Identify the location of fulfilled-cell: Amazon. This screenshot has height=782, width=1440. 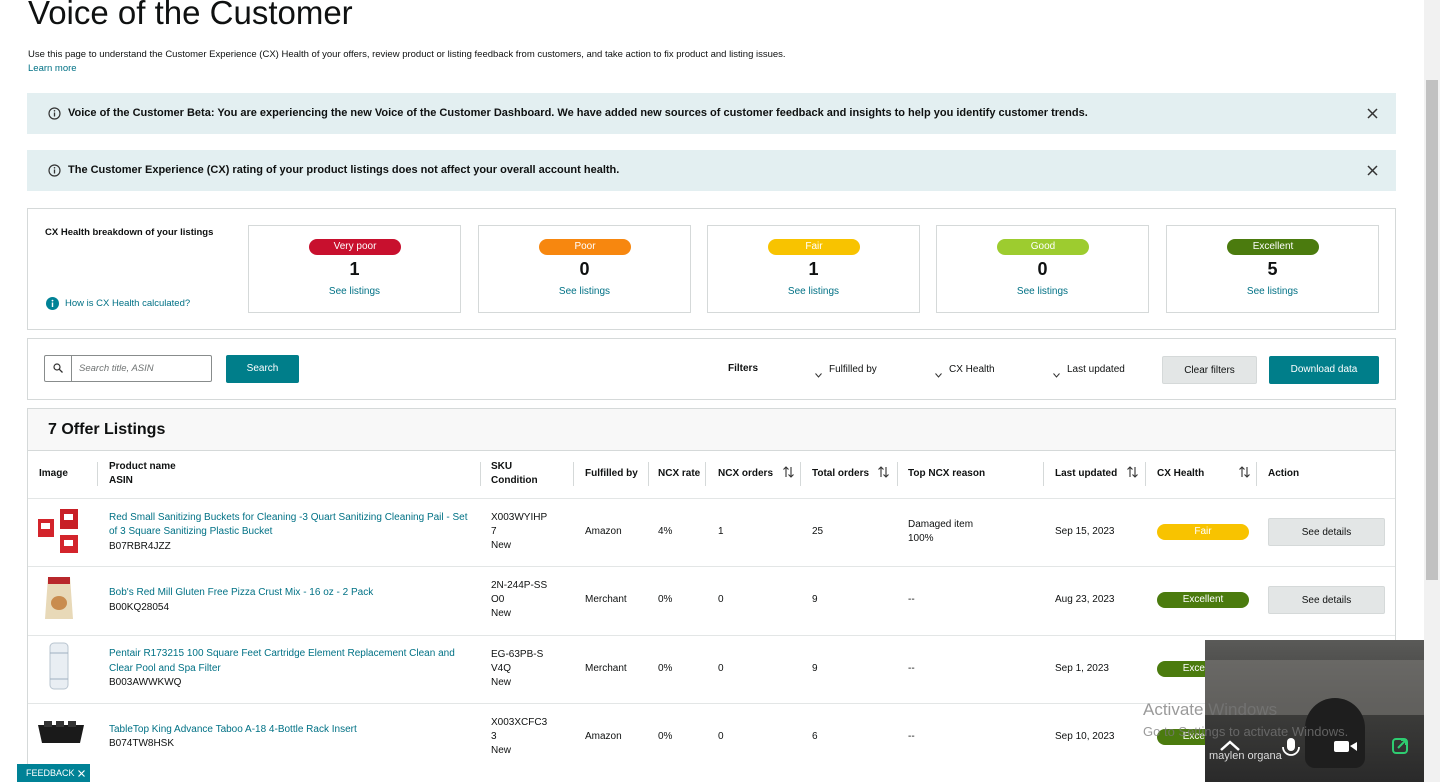
(615, 532).